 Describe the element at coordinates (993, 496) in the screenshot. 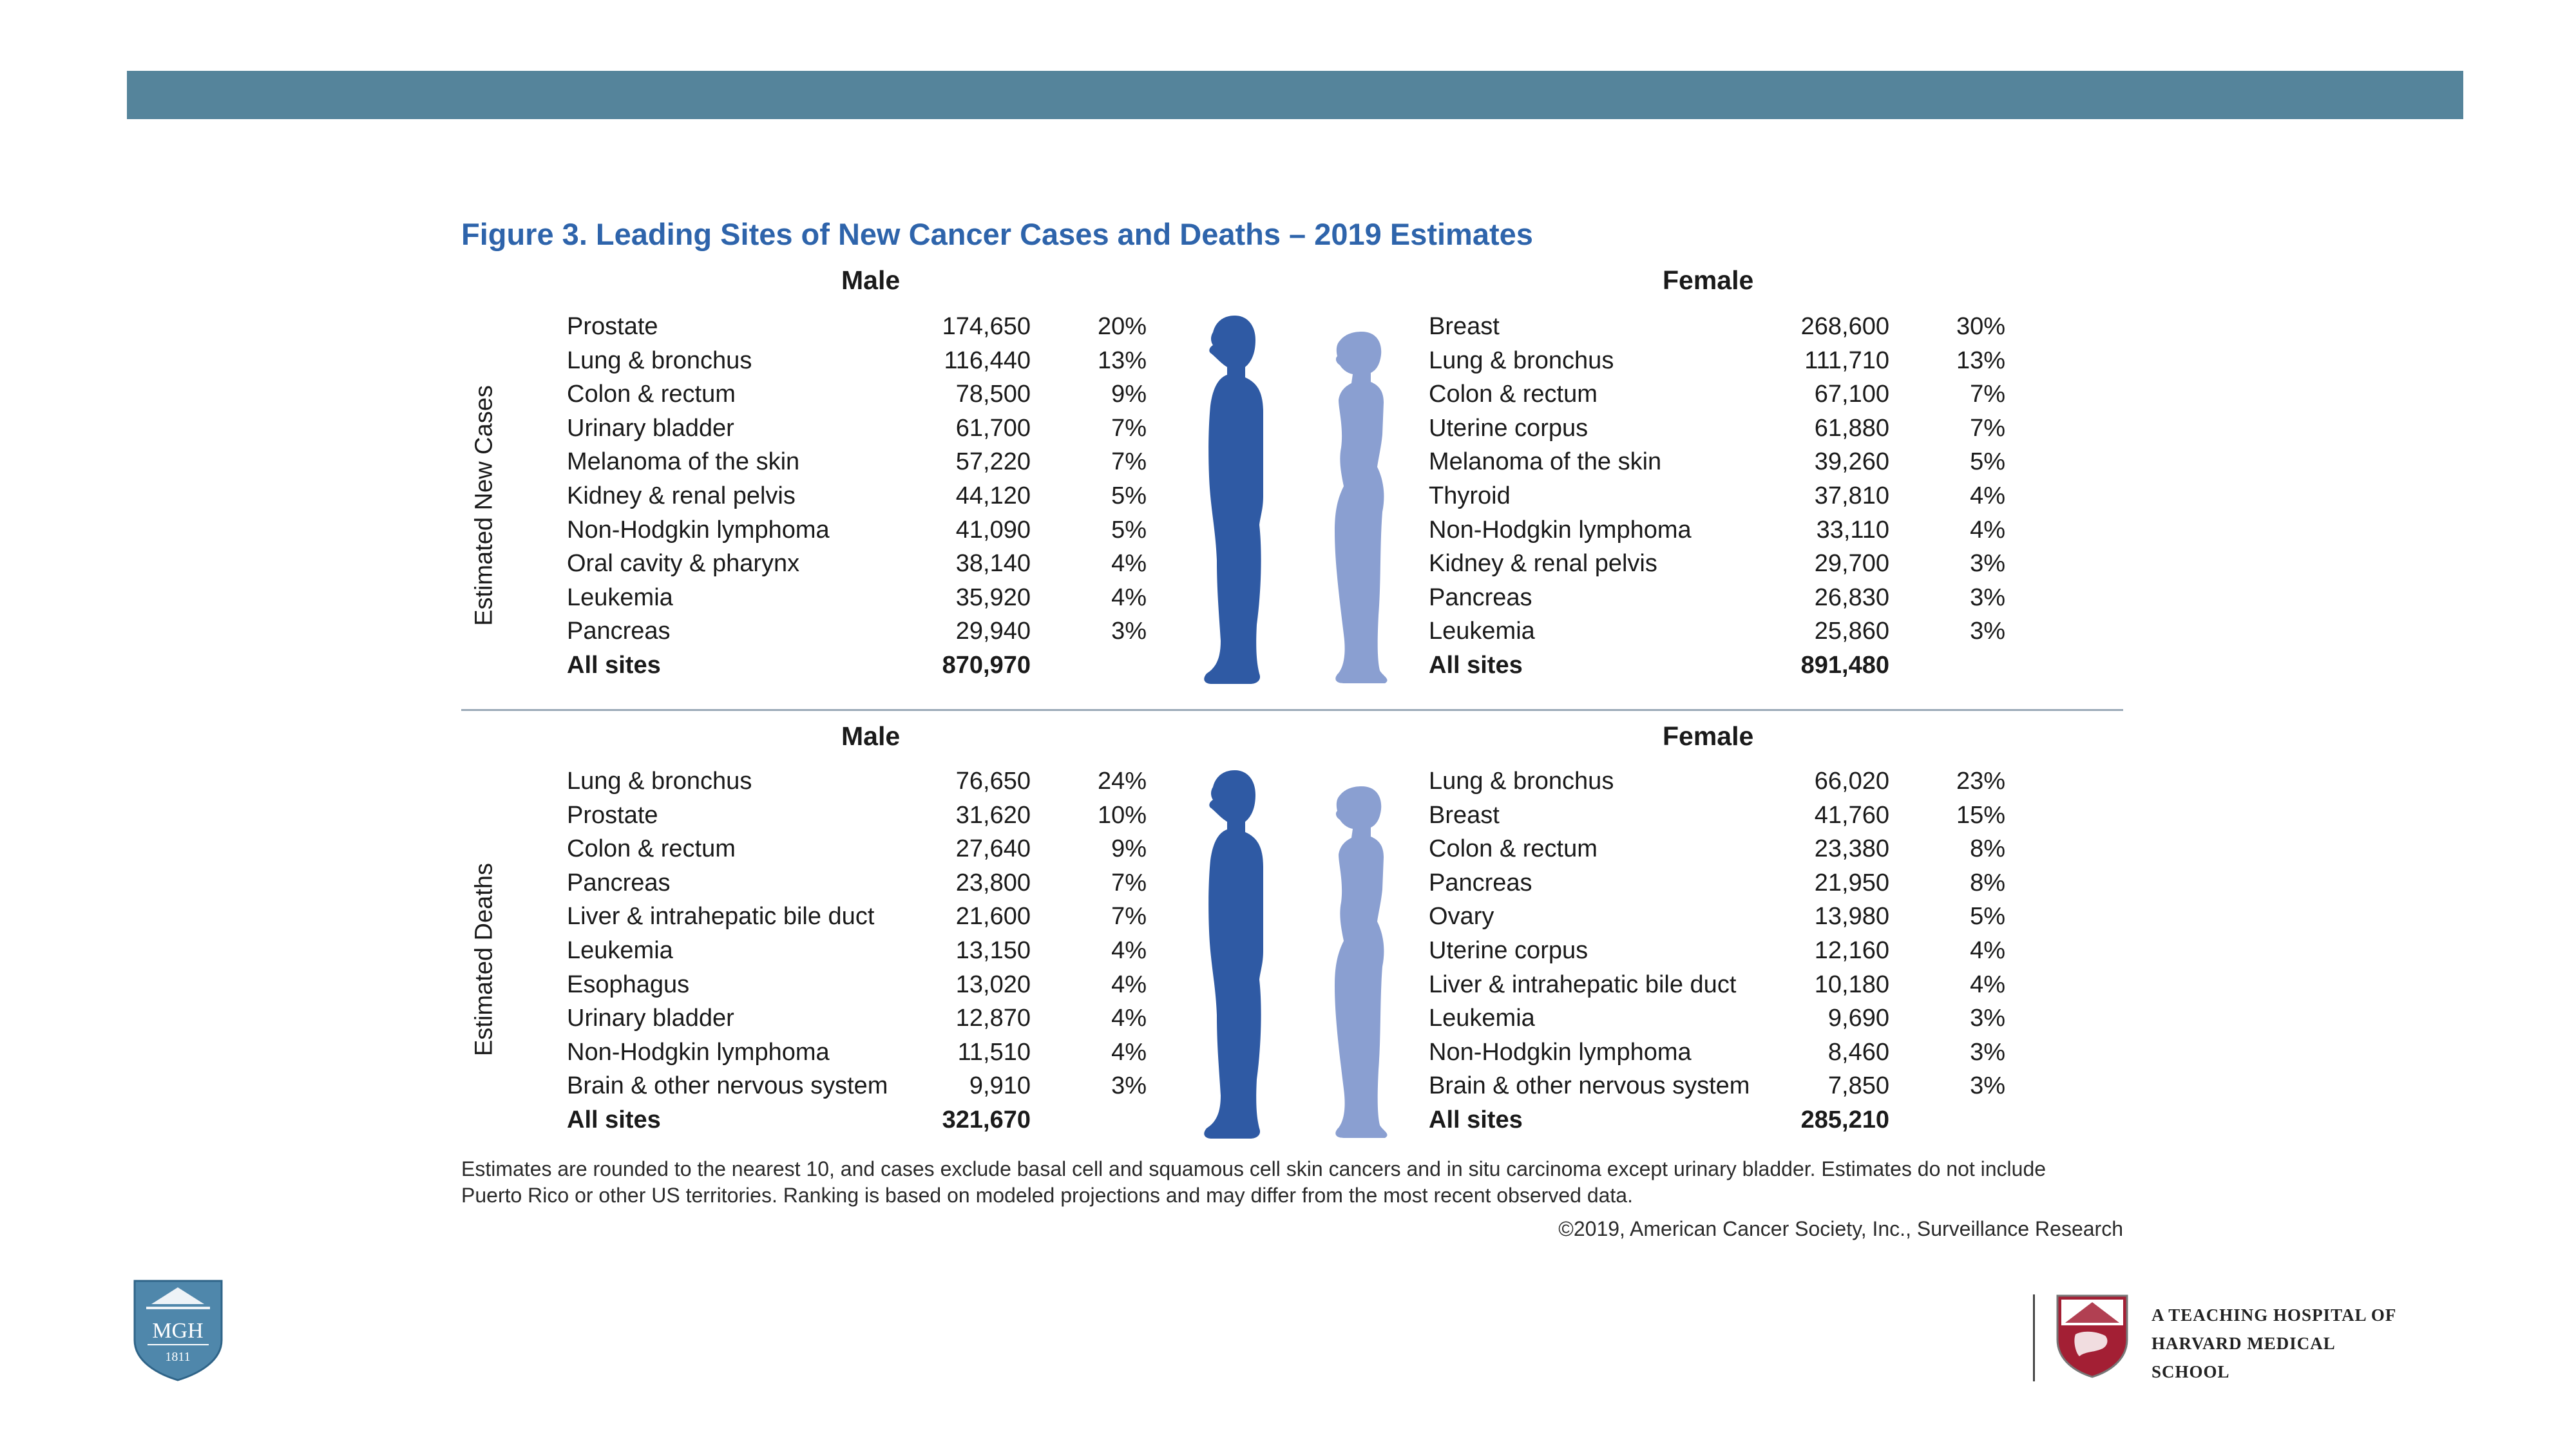

I see `case-count: 44,120` at that location.